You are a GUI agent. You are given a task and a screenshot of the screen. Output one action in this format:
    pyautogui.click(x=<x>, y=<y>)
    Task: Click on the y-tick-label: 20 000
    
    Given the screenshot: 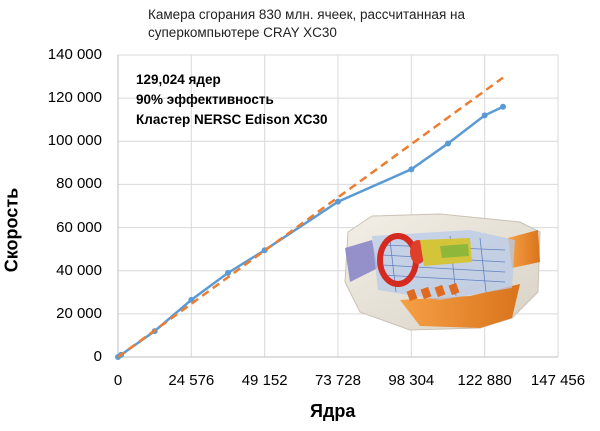 What is the action you would take?
    pyautogui.click(x=79, y=313)
    